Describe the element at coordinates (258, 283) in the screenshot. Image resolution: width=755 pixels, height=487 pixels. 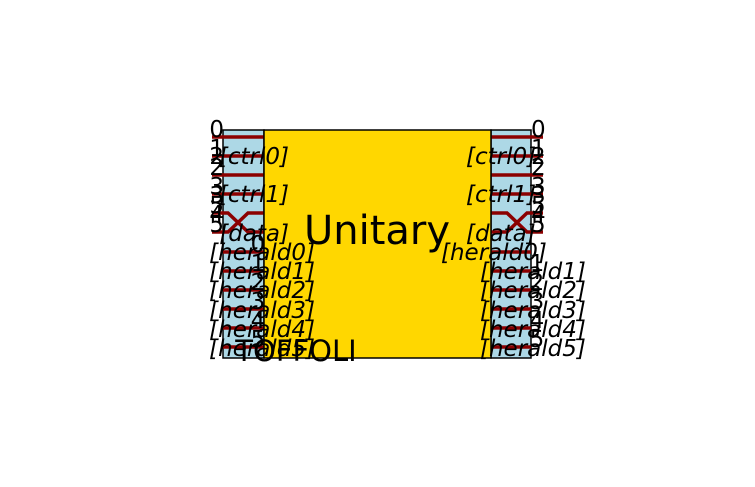
I see `left-overlay-number: 2` at that location.